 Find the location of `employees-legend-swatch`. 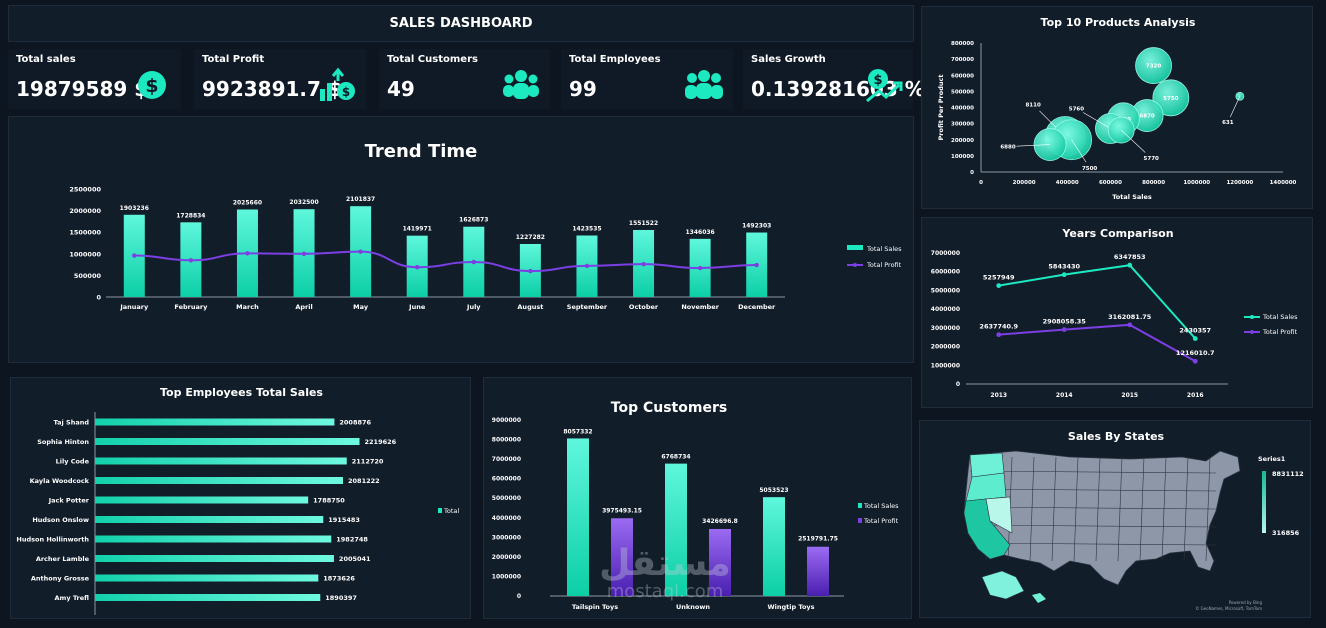

employees-legend-swatch is located at coordinates (440, 510).